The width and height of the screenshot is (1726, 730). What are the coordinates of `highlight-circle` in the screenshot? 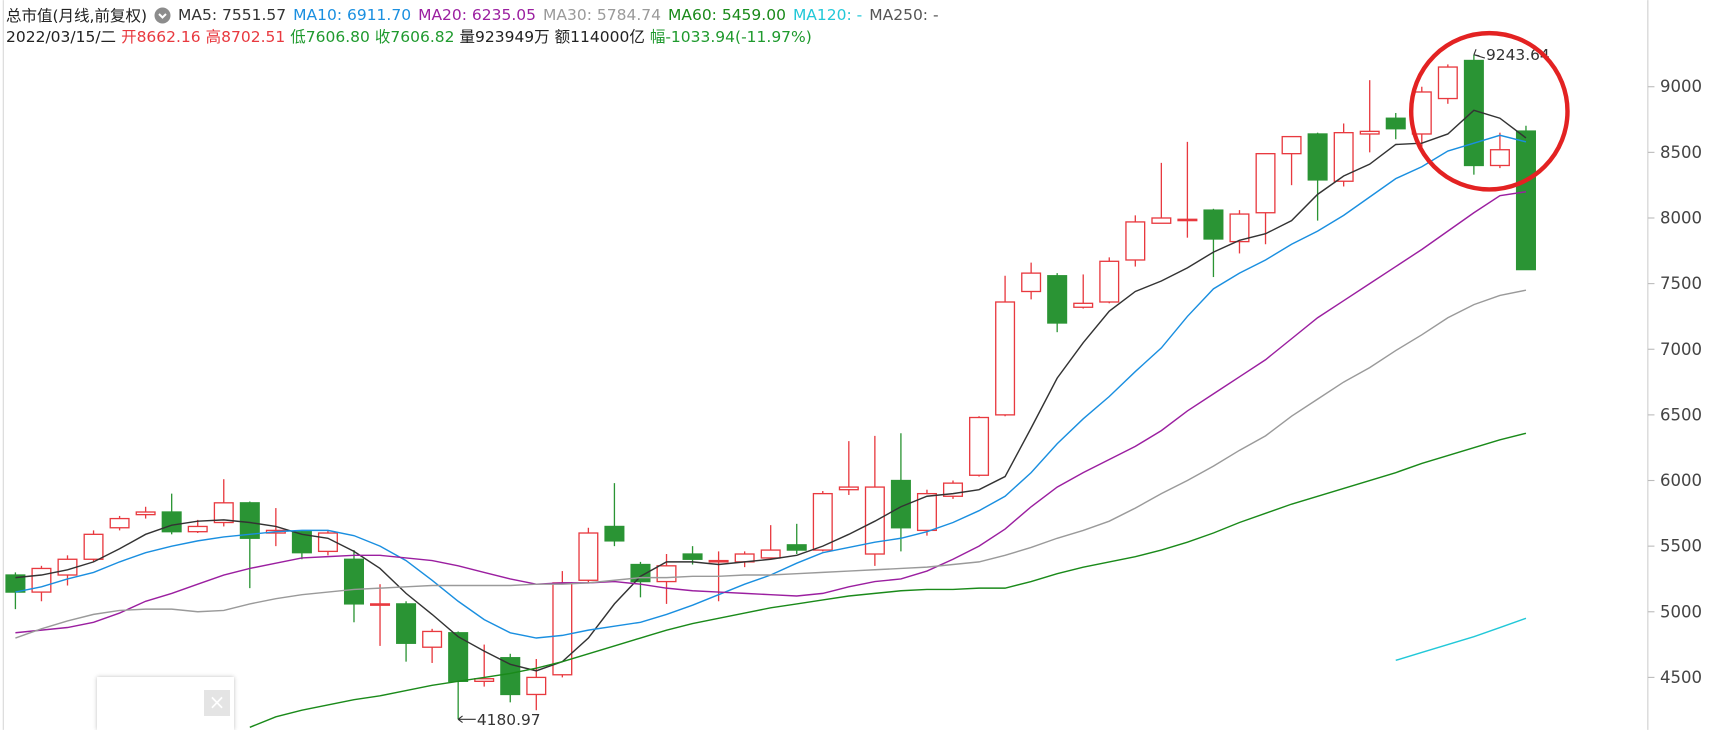 It's located at (1489, 111).